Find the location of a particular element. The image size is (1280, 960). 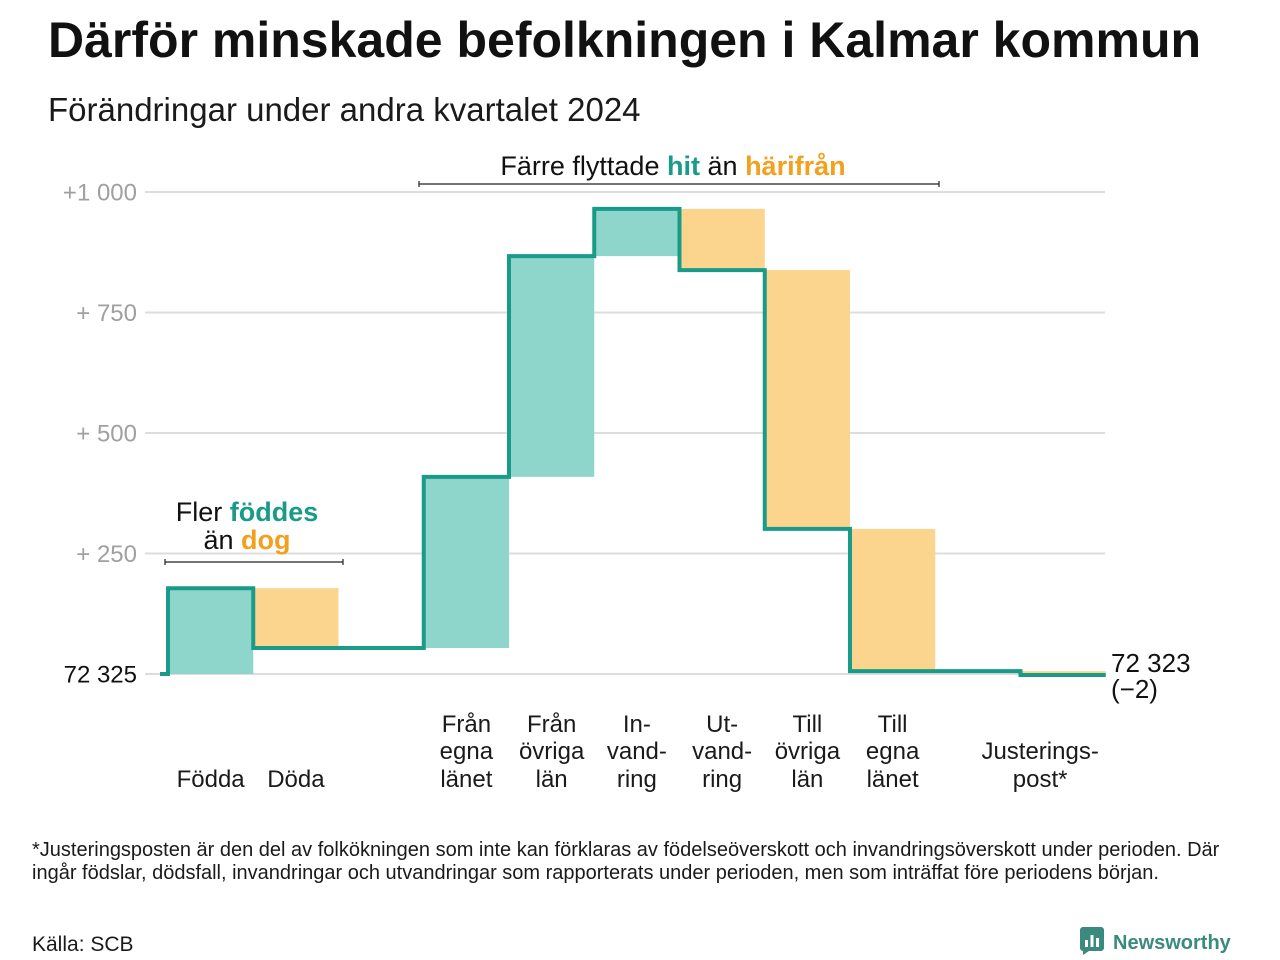

end-value-label: 72 323 is located at coordinates (1151, 663).